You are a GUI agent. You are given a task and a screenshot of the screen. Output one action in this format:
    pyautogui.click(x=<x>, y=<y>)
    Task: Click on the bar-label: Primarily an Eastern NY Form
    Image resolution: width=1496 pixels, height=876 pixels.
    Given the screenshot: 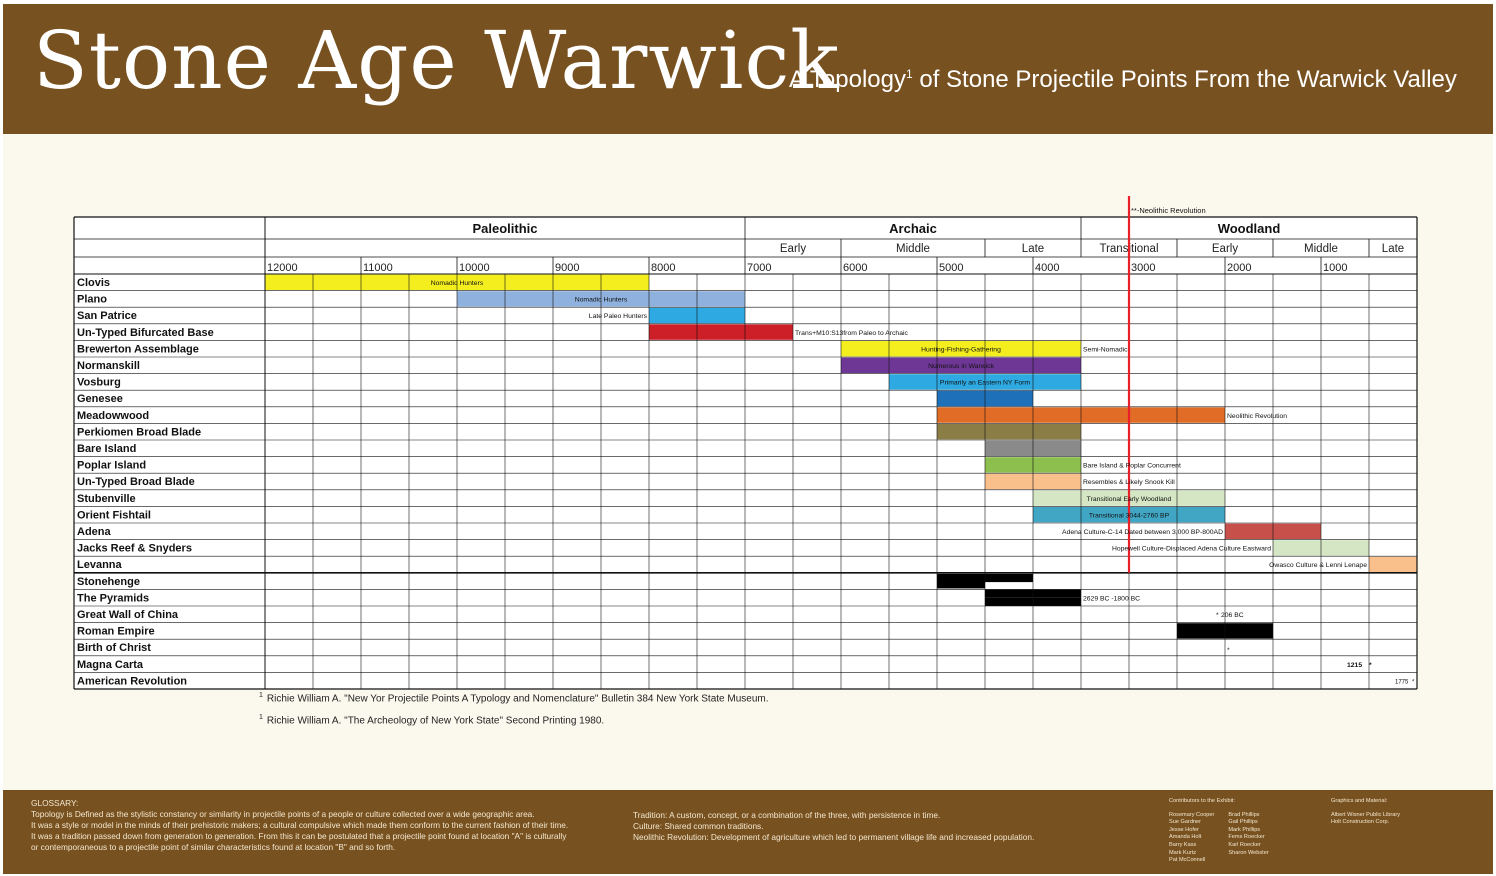 What is the action you would take?
    pyautogui.click(x=985, y=383)
    